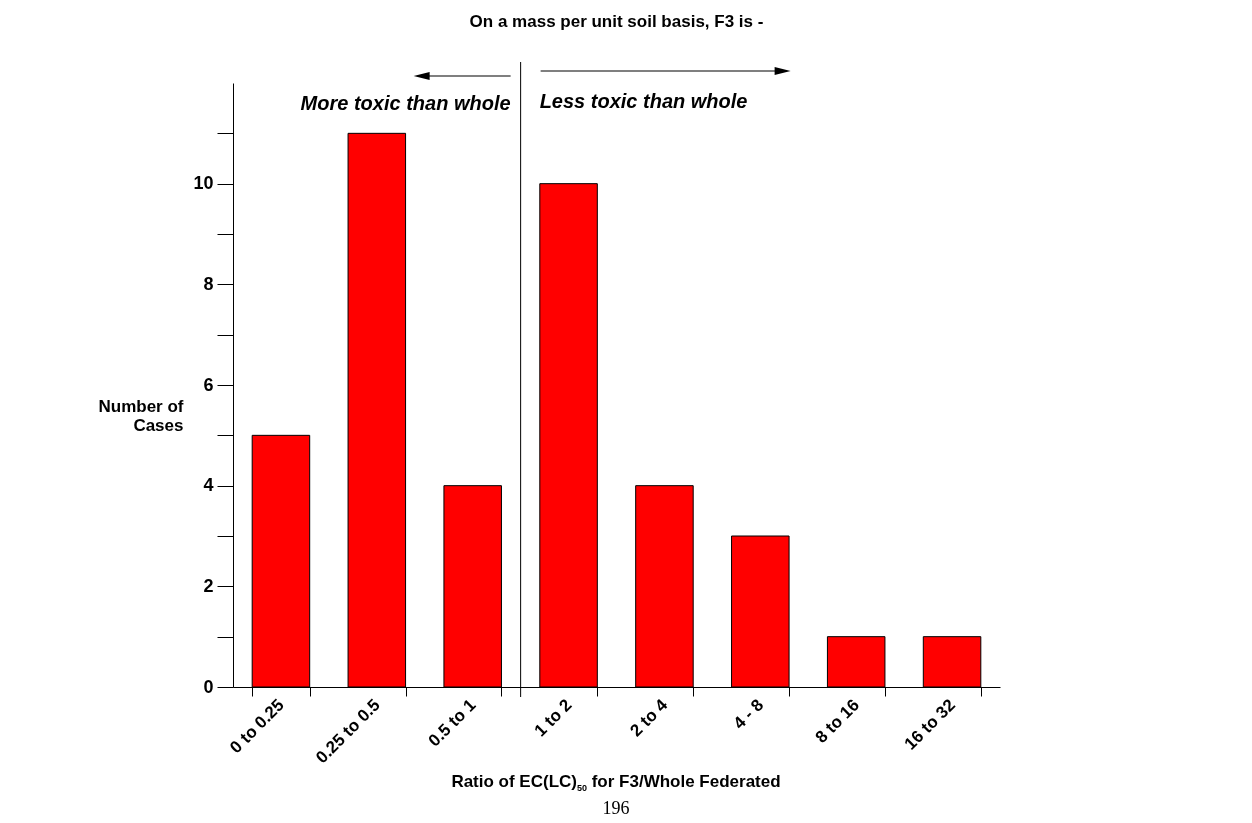 Image resolution: width=1252 pixels, height=823 pixels. I want to click on x-tick-label: 8 to 16, so click(837, 721).